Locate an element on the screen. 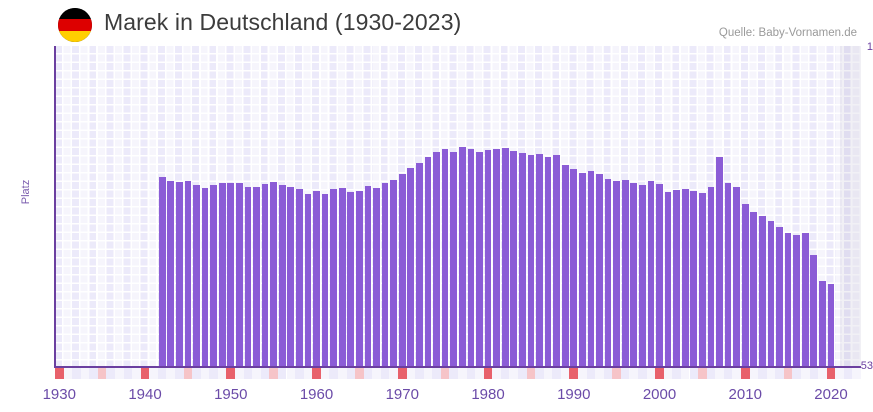  x-axis-label-1960: 1960 is located at coordinates (316, 394).